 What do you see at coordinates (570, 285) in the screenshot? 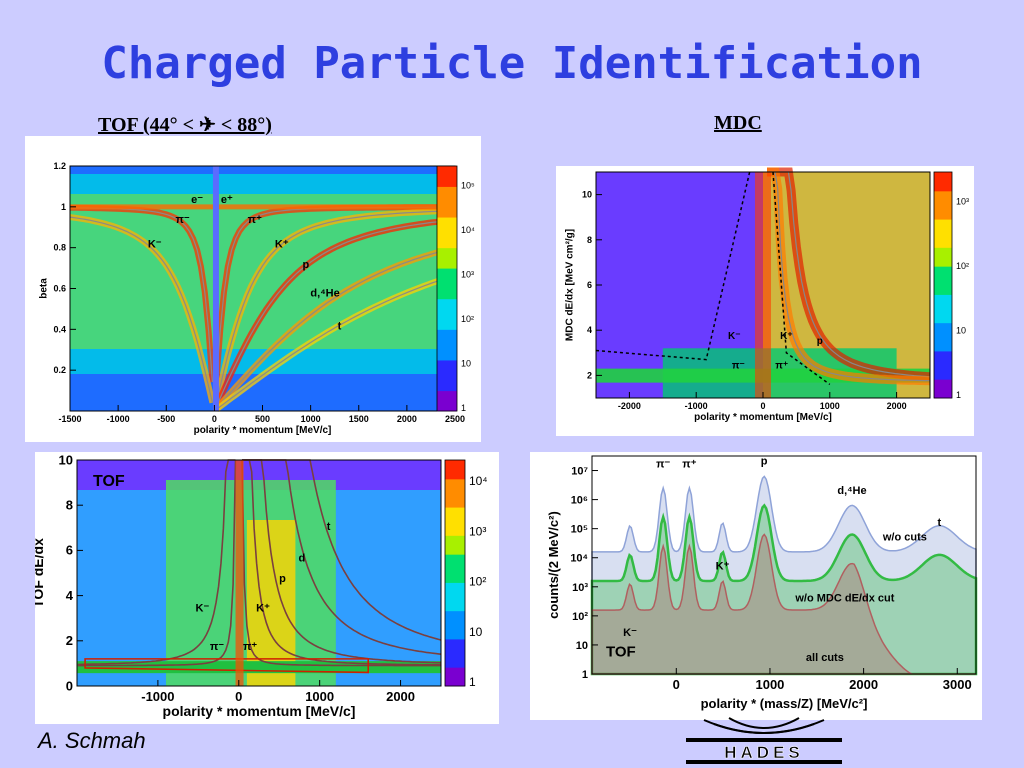
I see `y-axis-label-1: MDC dE/dx [MeV cm²/g]` at bounding box center [570, 285].